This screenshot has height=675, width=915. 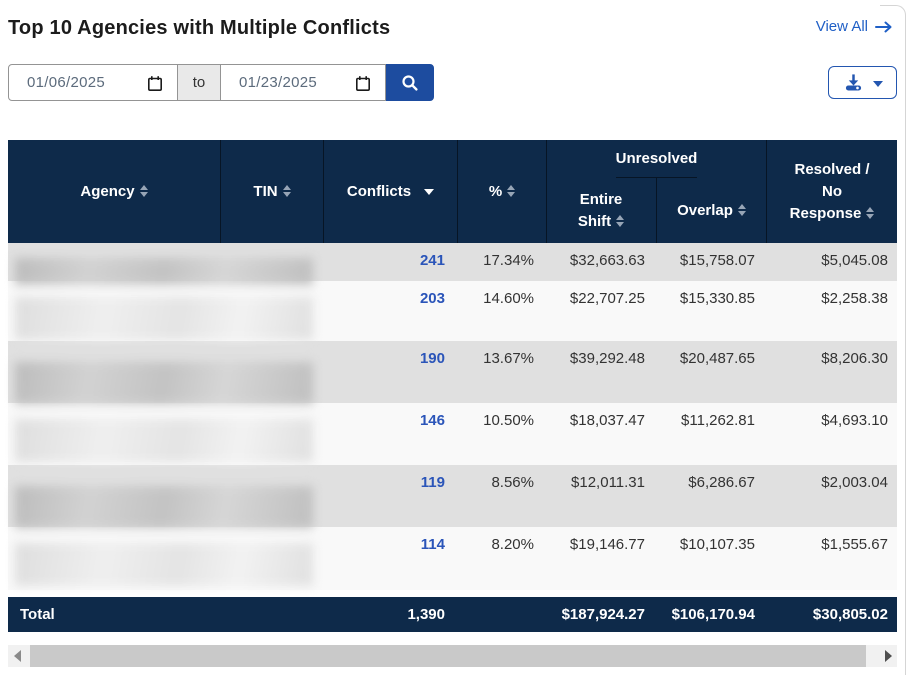 I want to click on column-label: Agency, so click(x=107, y=191).